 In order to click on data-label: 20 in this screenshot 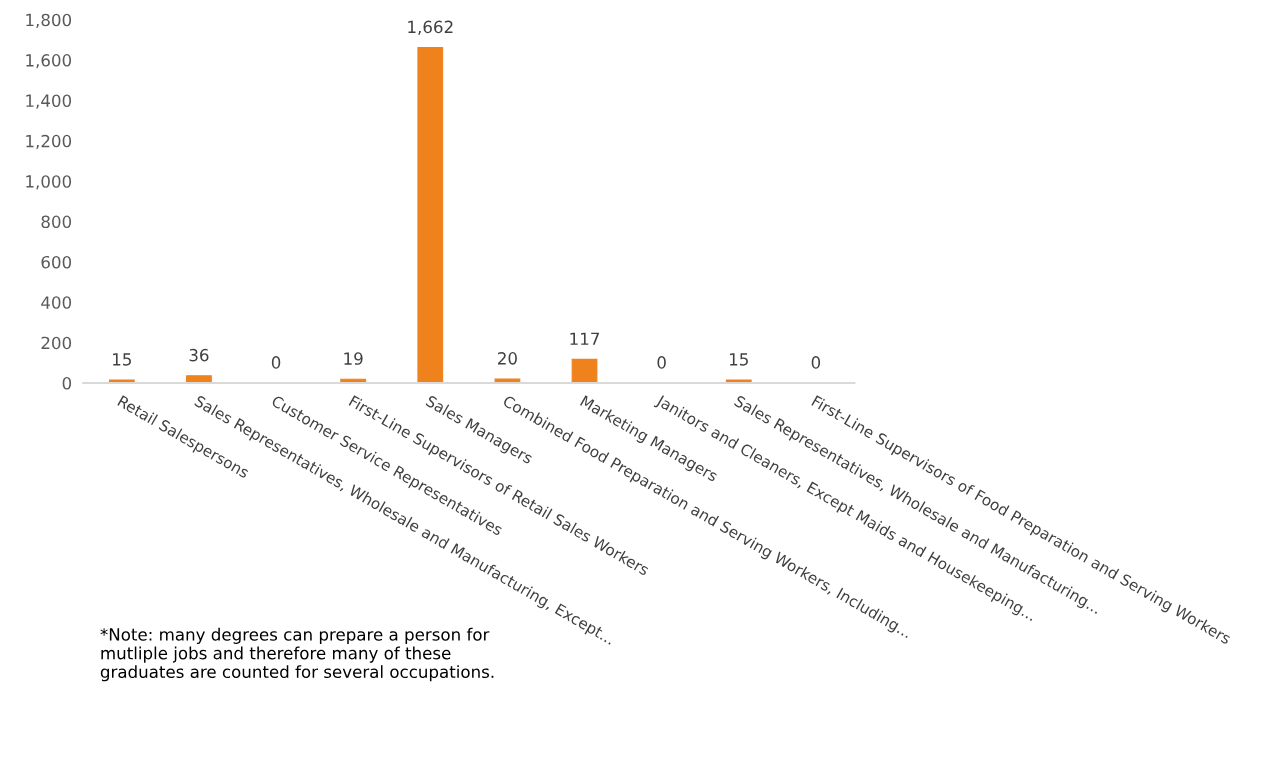, I will do `click(507, 358)`.